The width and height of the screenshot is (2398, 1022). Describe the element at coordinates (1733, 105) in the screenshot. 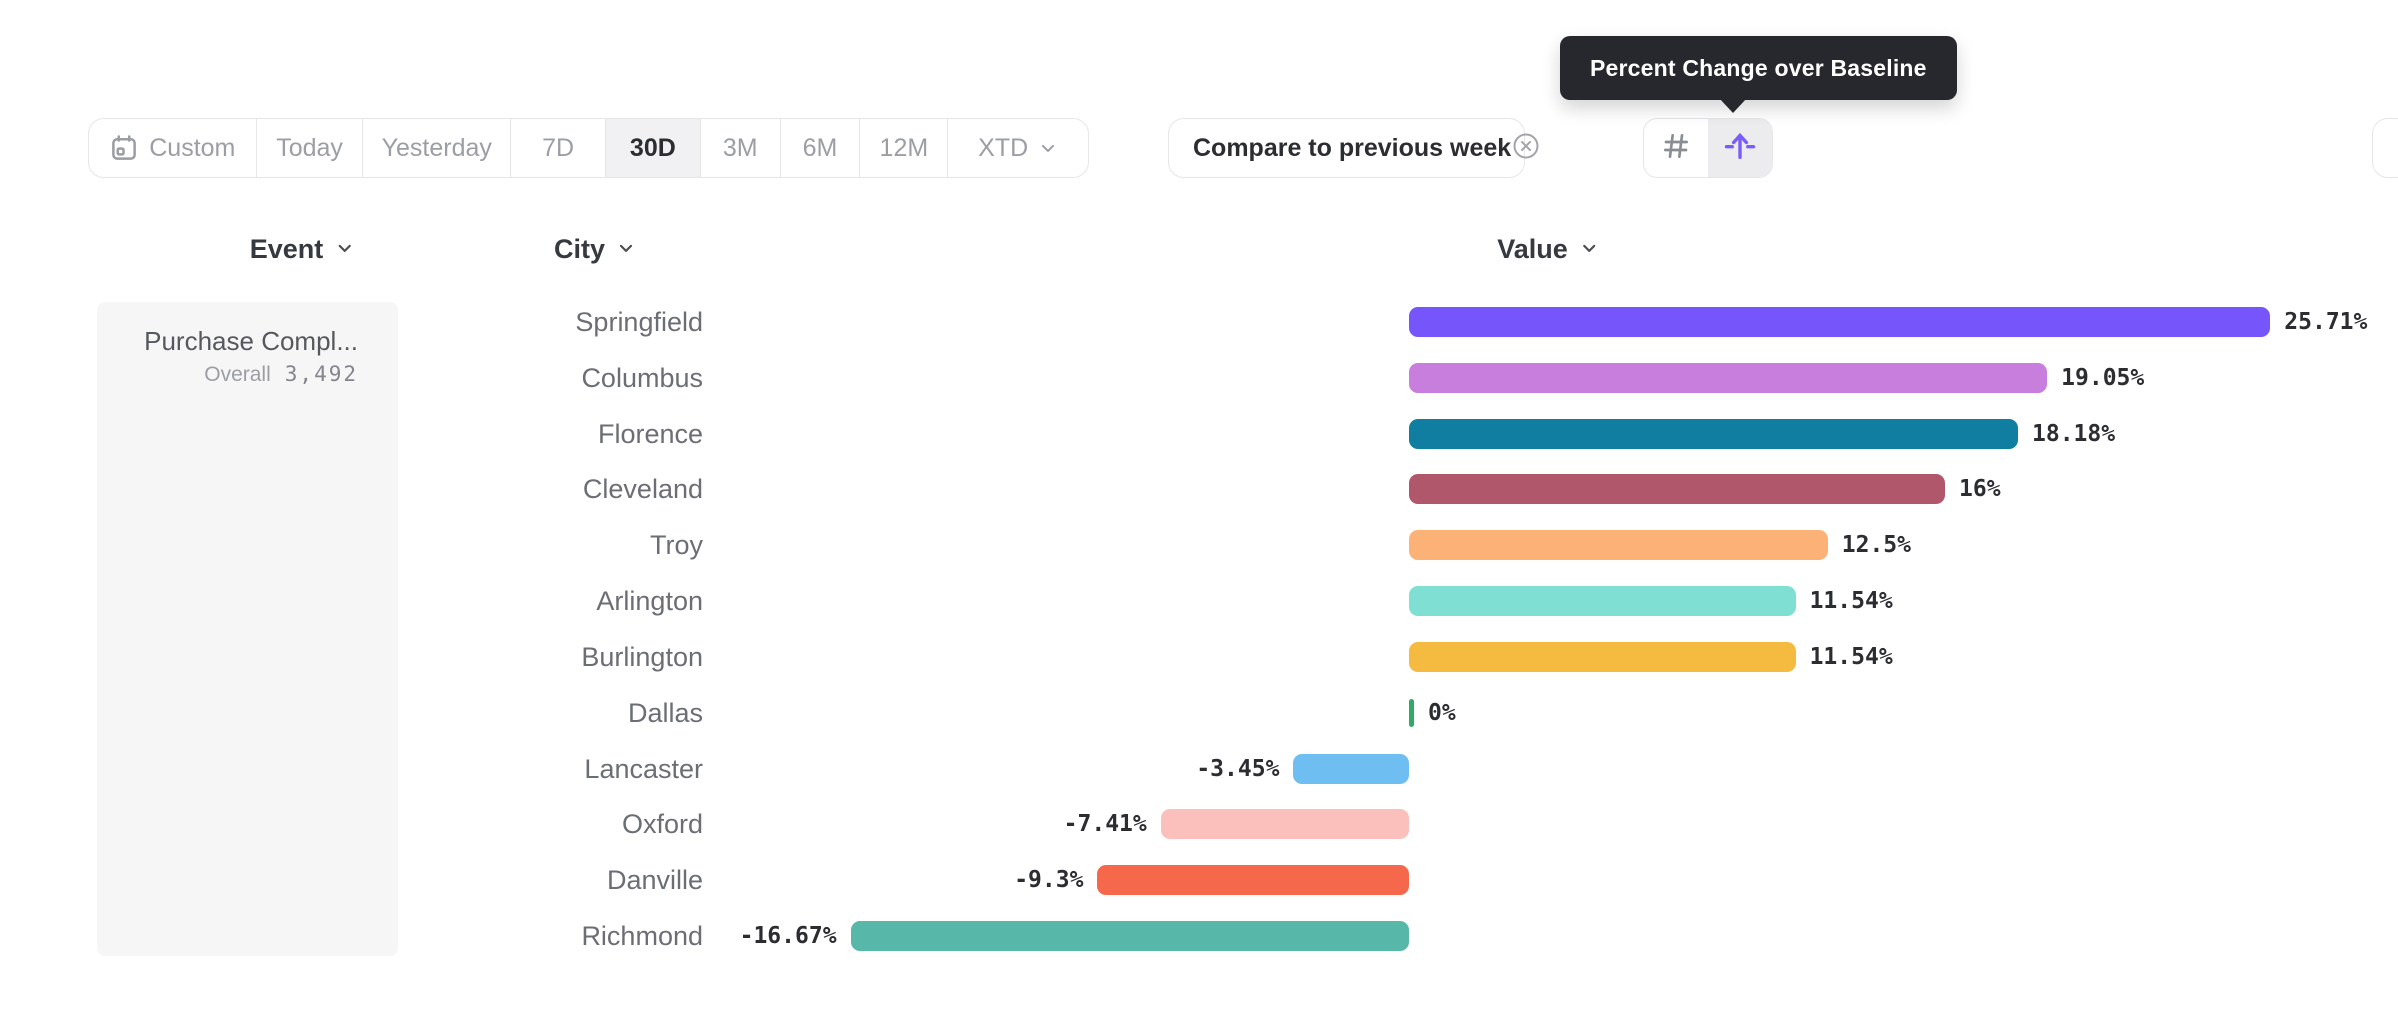

I see `tooltip-arrow` at that location.